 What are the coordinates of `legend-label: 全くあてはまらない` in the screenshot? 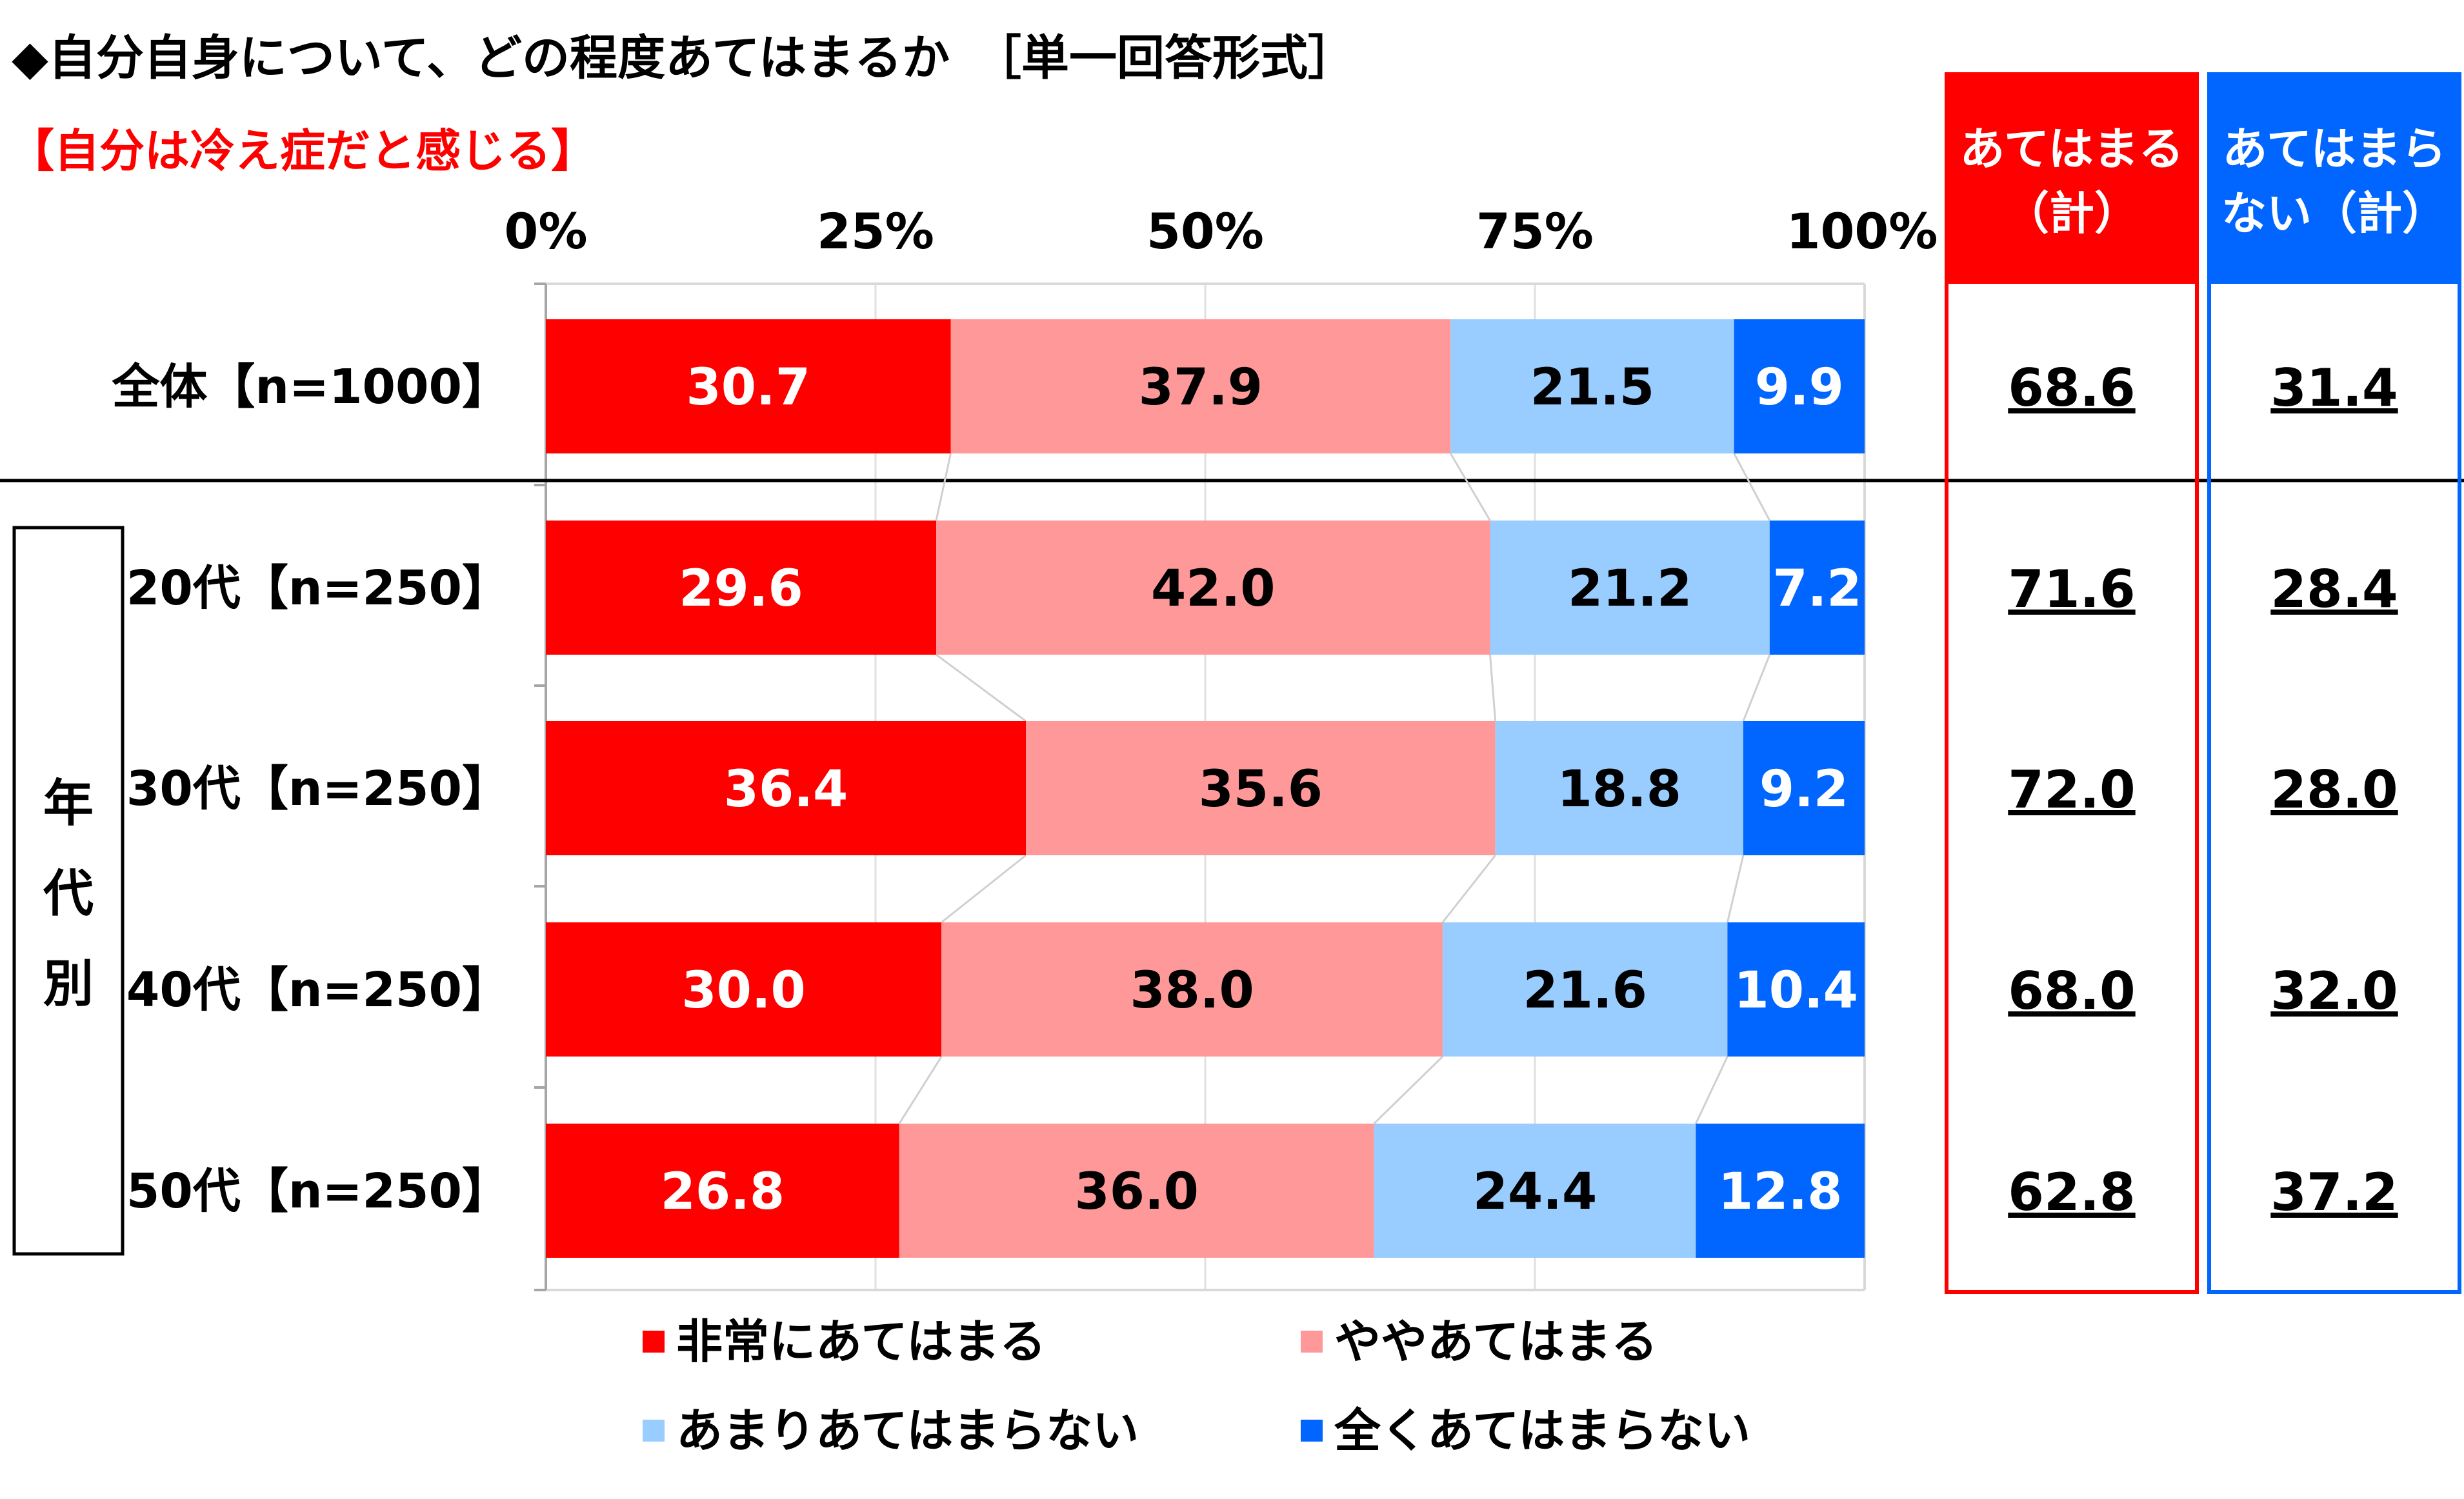 It's located at (1542, 1431).